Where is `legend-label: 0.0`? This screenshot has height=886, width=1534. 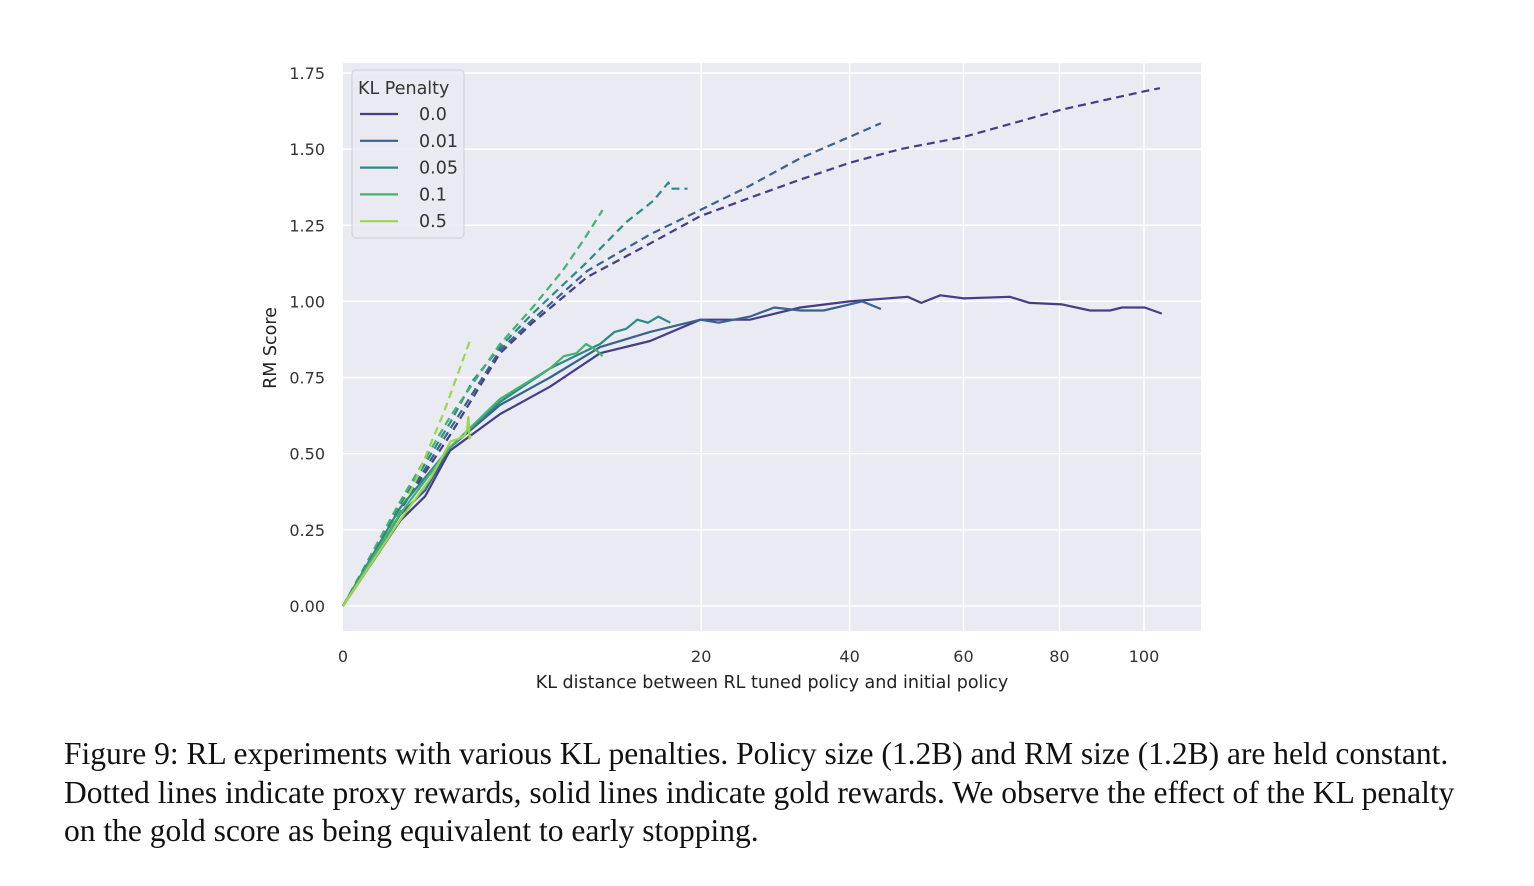 legend-label: 0.0 is located at coordinates (433, 115).